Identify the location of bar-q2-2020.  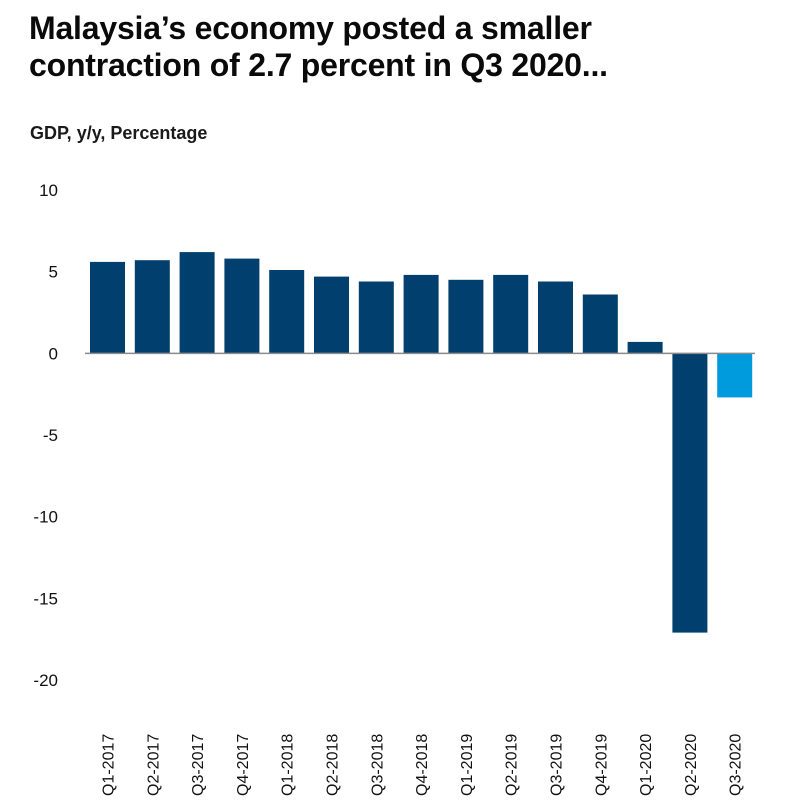
(690, 493).